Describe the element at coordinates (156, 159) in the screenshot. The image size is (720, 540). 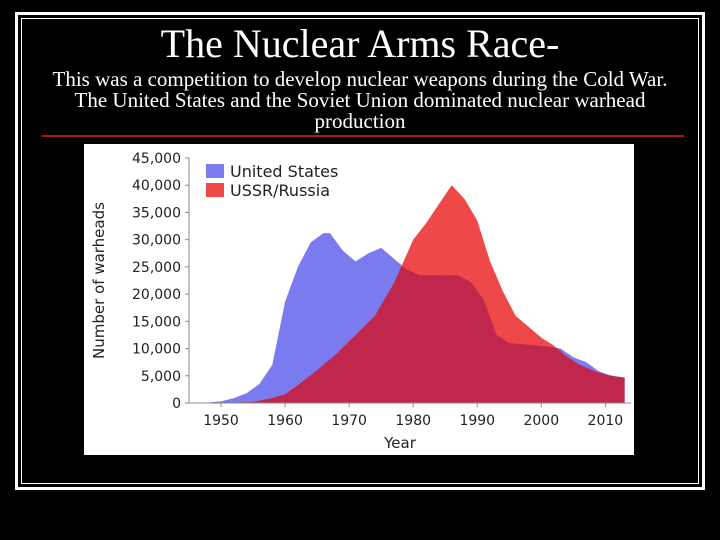
I see `y-tick-label: 45,000` at that location.